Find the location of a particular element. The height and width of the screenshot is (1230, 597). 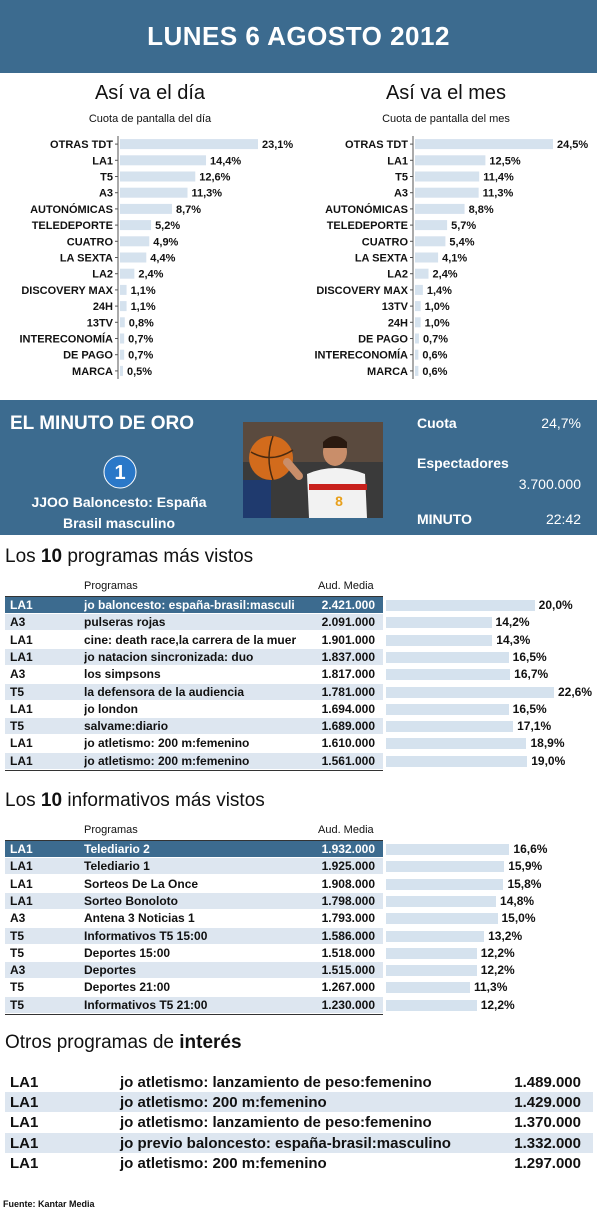

other-programs-title: Otros programas de interés is located at coordinates (123, 1042).